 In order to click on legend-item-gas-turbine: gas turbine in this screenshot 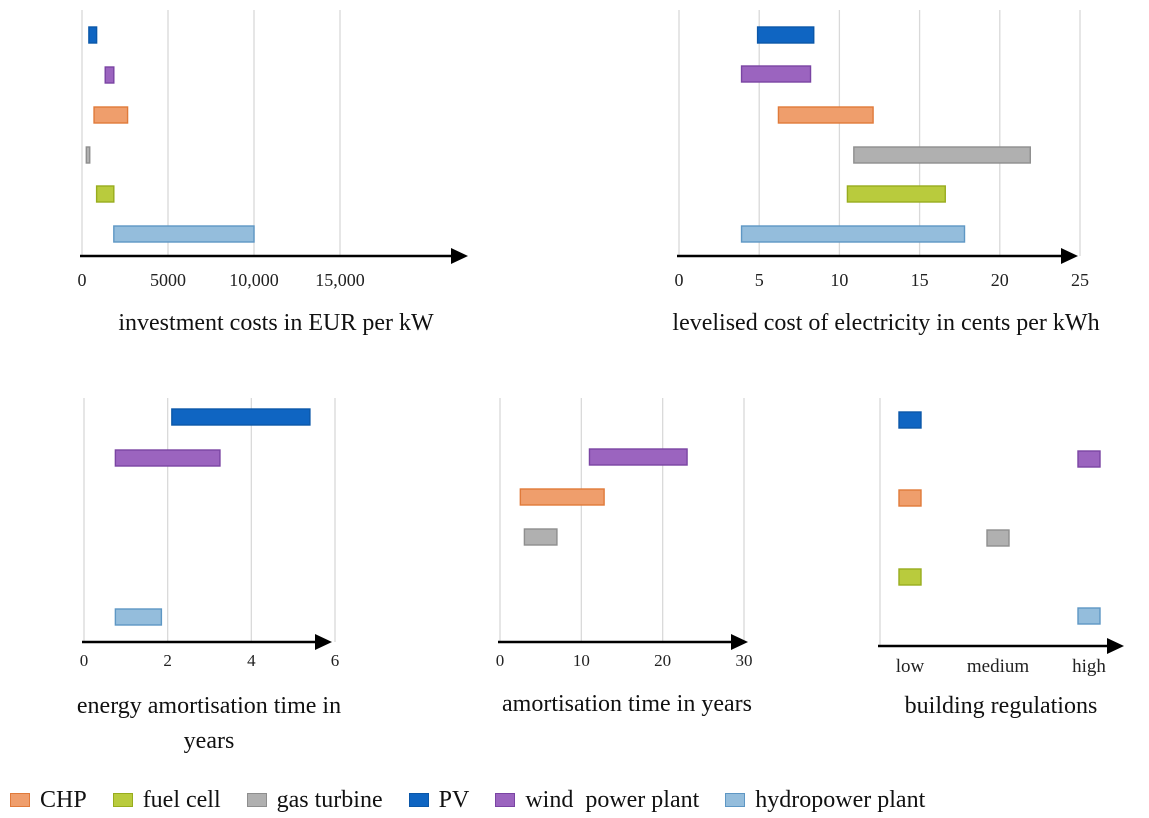, I will do `click(314, 800)`.